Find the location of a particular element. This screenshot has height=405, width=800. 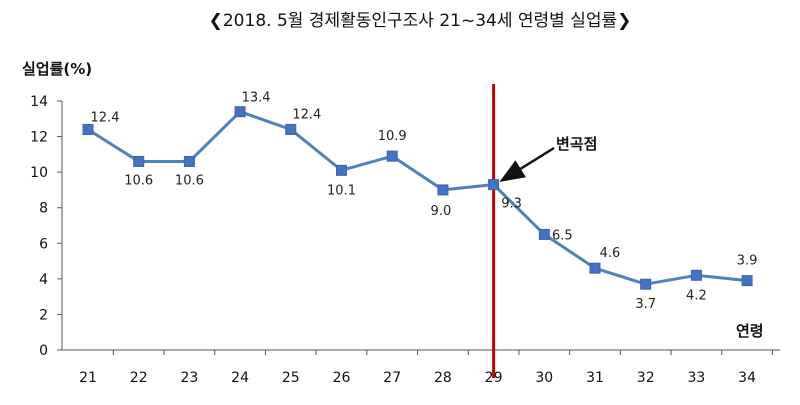

y-tick-label: 8 is located at coordinates (43, 209).